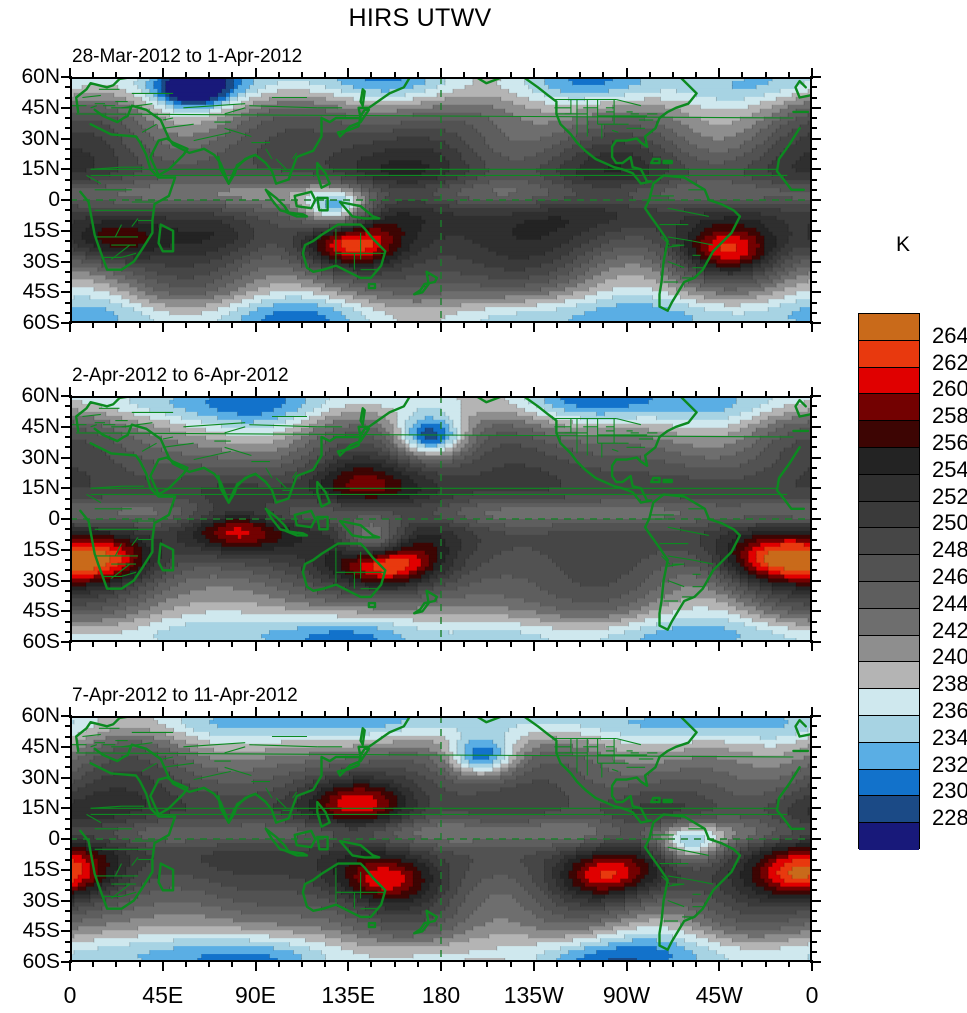 Image resolution: width=967 pixels, height=1013 pixels. What do you see at coordinates (949, 416) in the screenshot?
I see `colorbar-tick-label: 258` at bounding box center [949, 416].